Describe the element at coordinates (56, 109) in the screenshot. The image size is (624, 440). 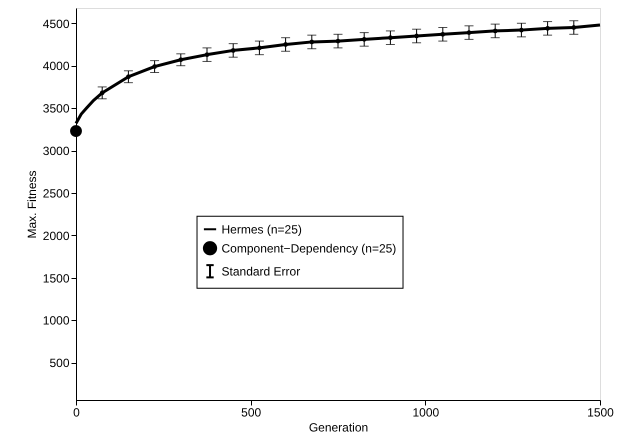
I see `y-tick-label: 3500` at that location.